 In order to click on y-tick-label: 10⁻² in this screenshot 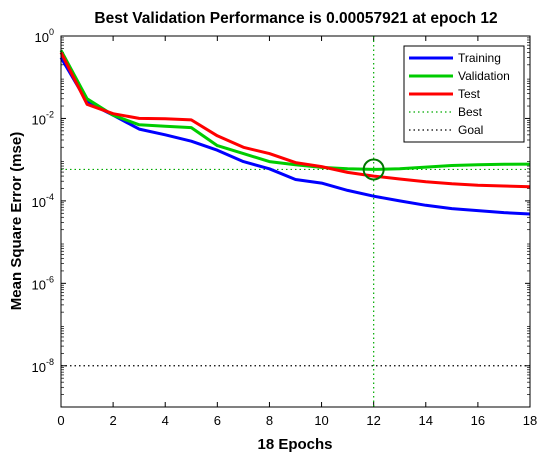, I will do `click(43, 118)`.